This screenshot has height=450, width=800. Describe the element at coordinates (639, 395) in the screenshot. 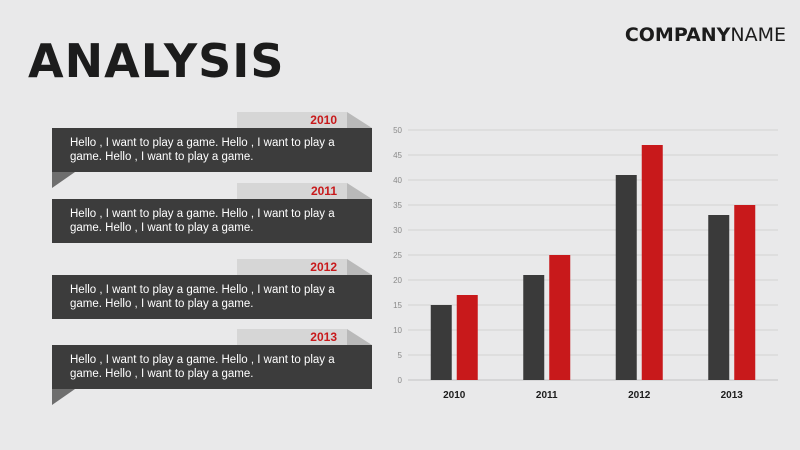

I see `x-tick-label: 2012` at that location.